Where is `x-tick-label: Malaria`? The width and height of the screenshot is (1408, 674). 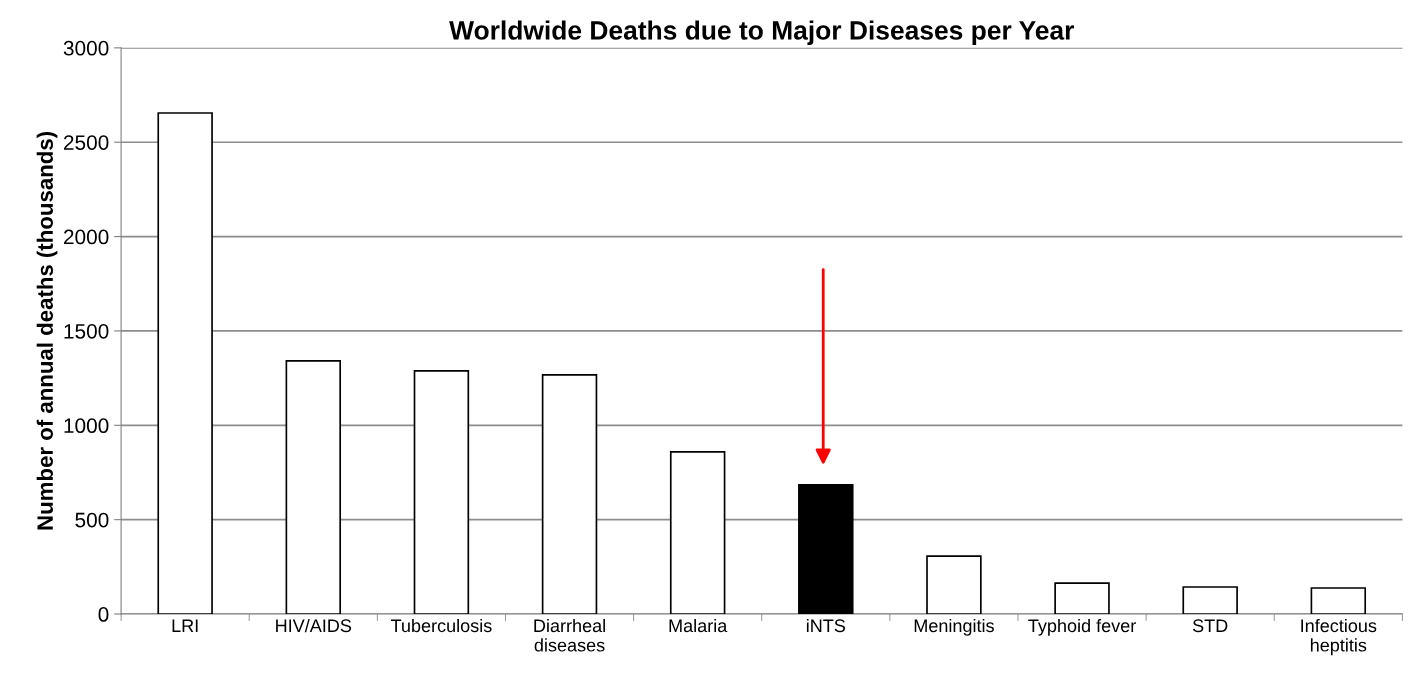 x-tick-label: Malaria is located at coordinates (698, 625).